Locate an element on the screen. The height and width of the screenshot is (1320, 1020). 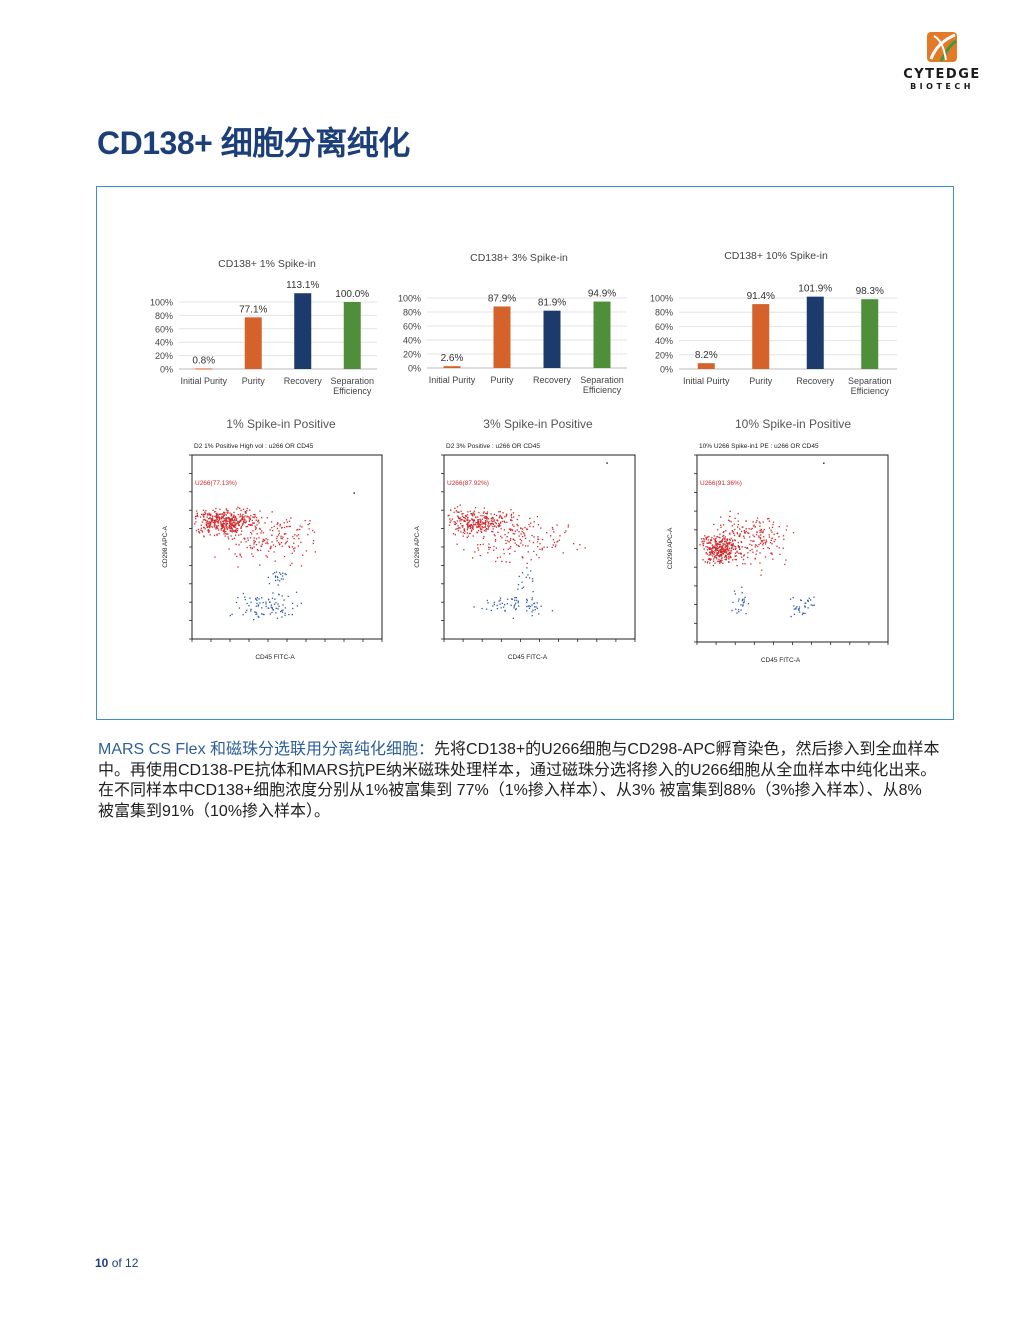
y-tick-label: 60% is located at coordinates (664, 327).